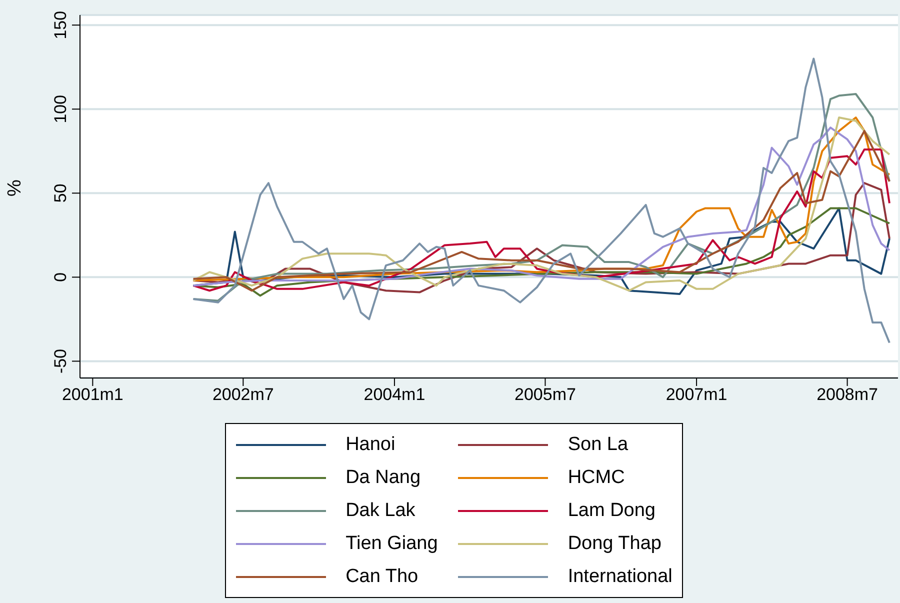  I want to click on legend-label: Son La, so click(598, 445).